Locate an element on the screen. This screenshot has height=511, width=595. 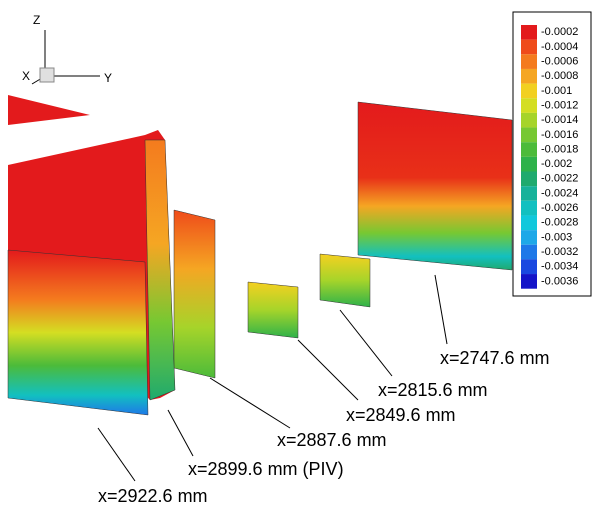
plane-label: x=2849.6 mm is located at coordinates (401, 415).